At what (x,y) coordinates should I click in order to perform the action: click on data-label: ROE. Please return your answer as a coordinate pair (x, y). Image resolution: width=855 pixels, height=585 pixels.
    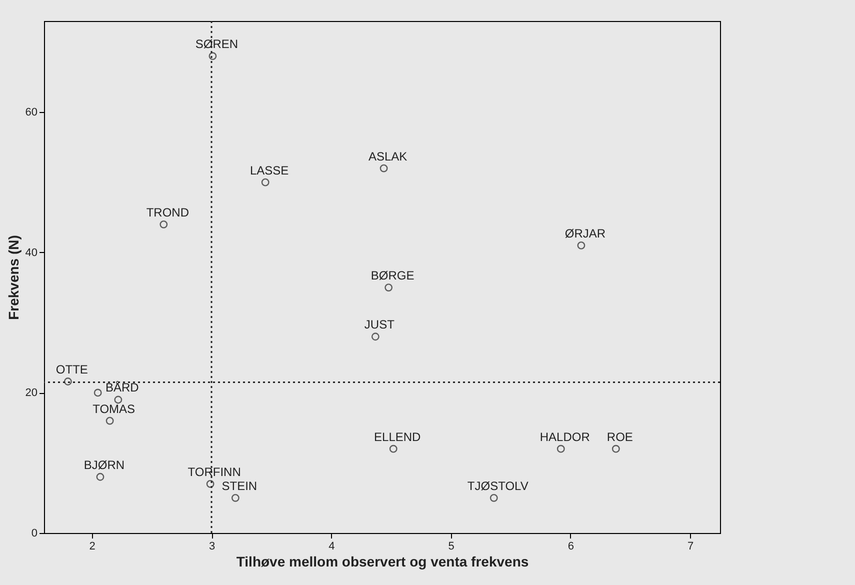
    Looking at the image, I should click on (619, 437).